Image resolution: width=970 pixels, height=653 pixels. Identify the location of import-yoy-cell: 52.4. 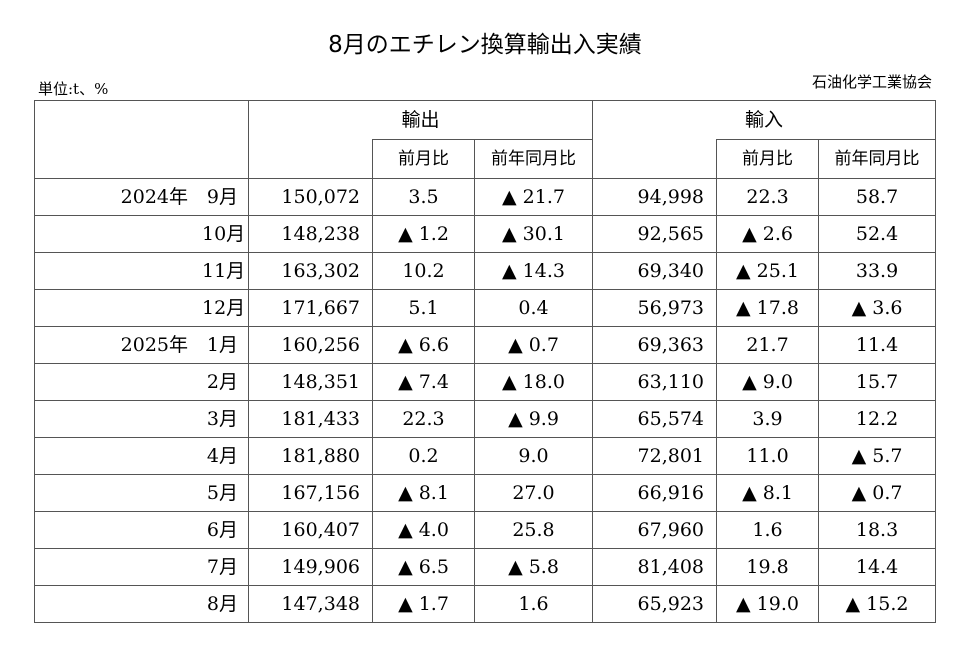
(877, 234).